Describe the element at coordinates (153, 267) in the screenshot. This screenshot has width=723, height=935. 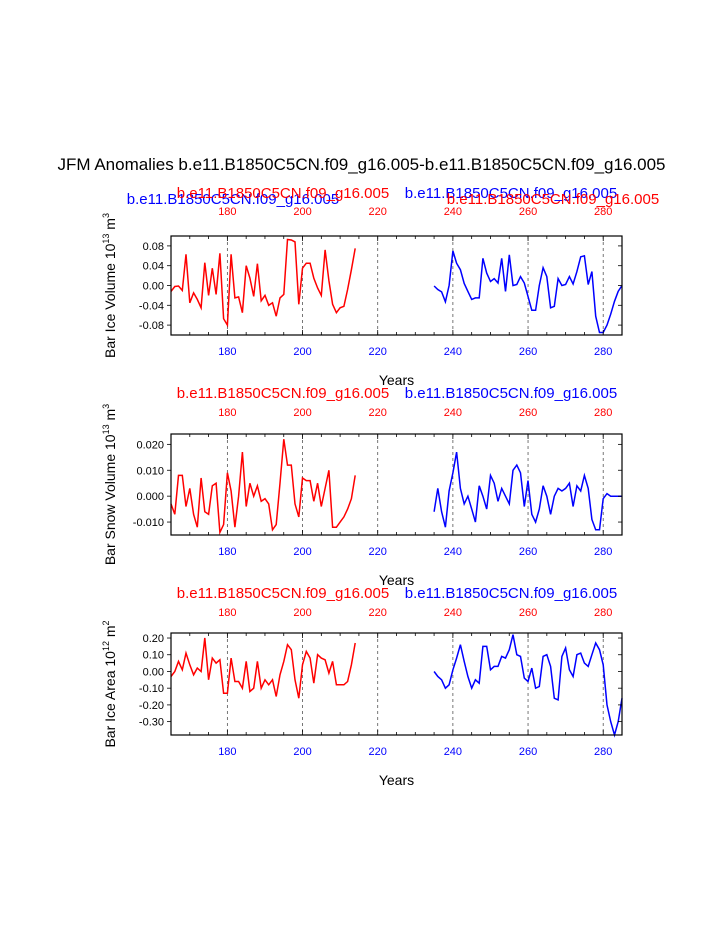
I see `y-tick-label: 0.04` at that location.